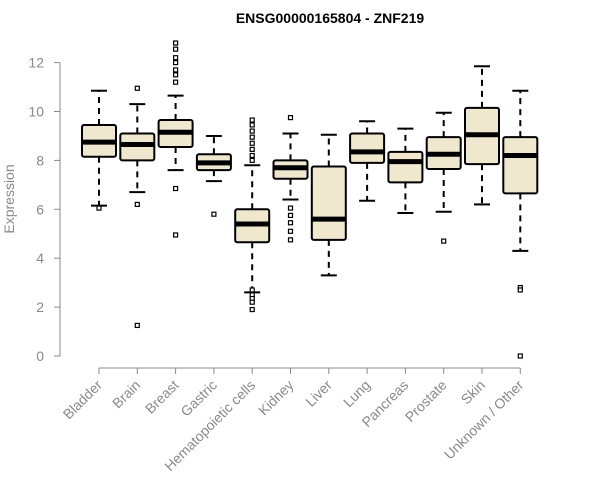  I want to click on chart-title: ENSG00000165804 - ZNF219, so click(330, 18).